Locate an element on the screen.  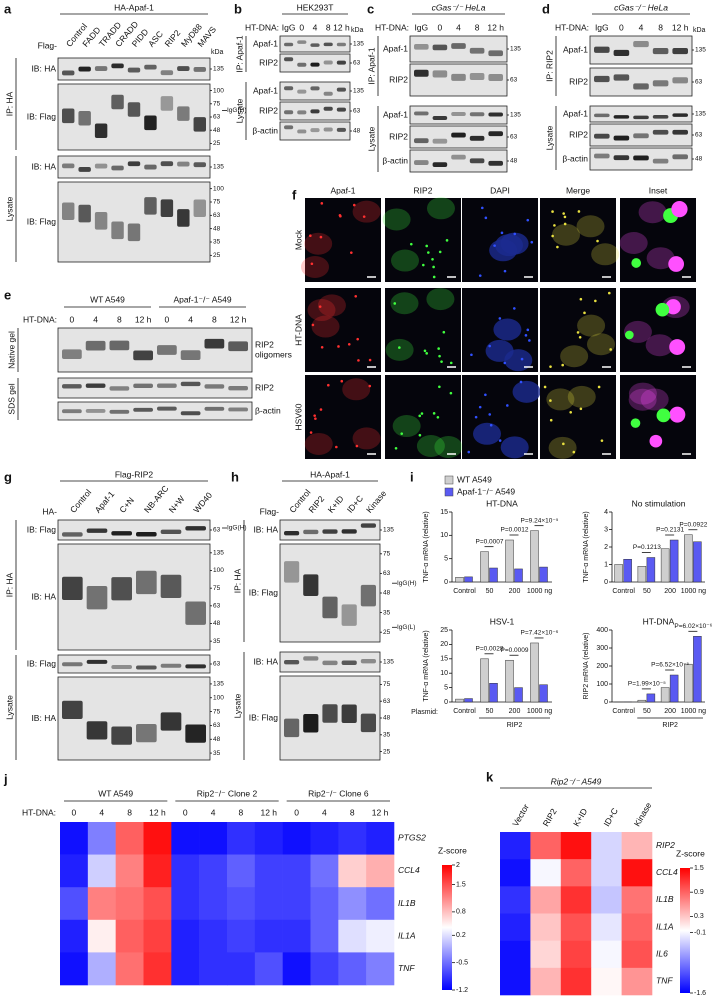
micrograph is located at coordinates (423, 330).